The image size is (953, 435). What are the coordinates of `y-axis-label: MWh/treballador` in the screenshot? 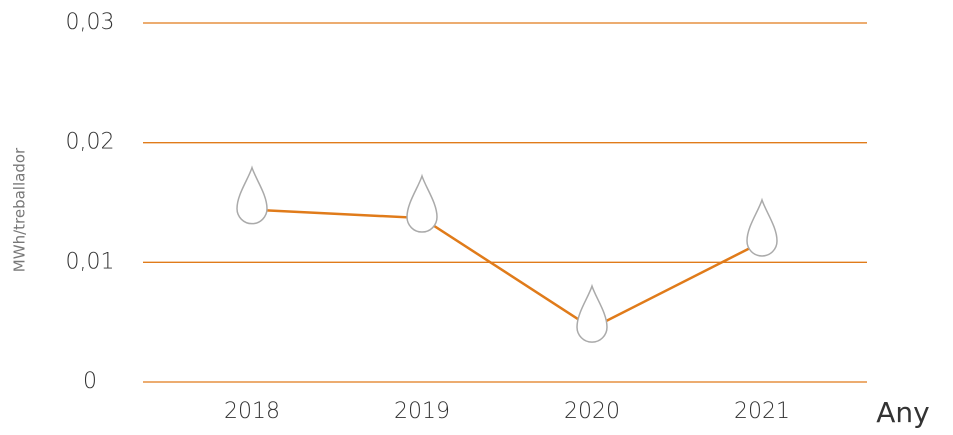 It's located at (20, 209).